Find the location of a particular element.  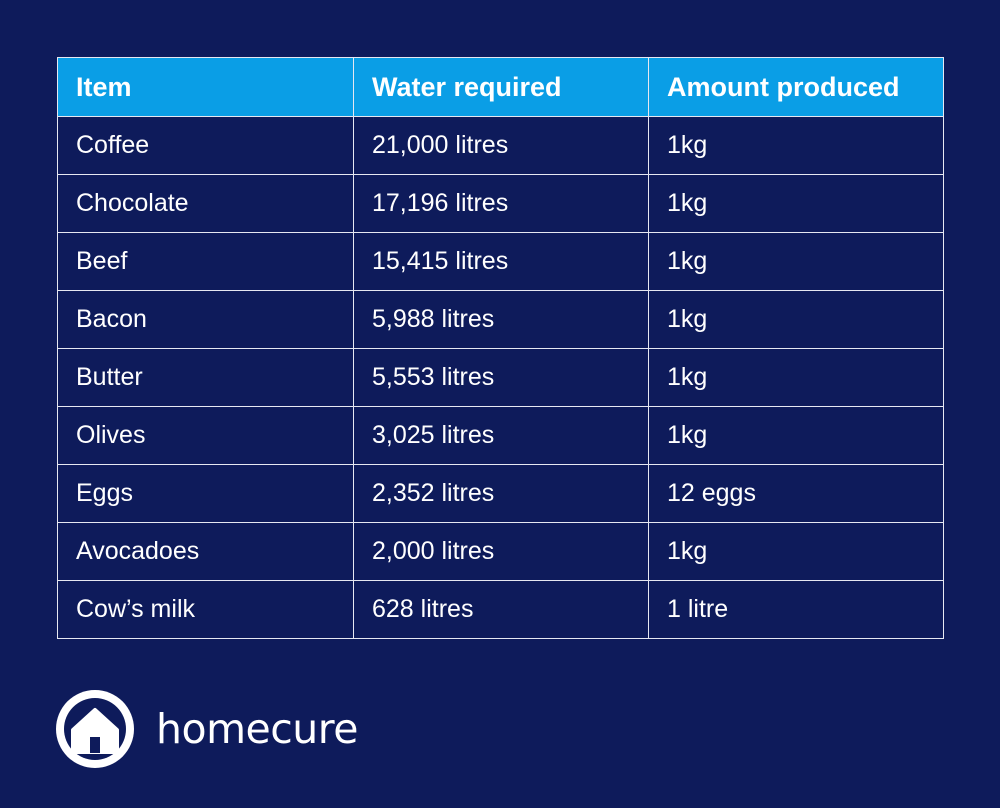

column-header-amount-produced: Amount produced is located at coordinates (796, 87).